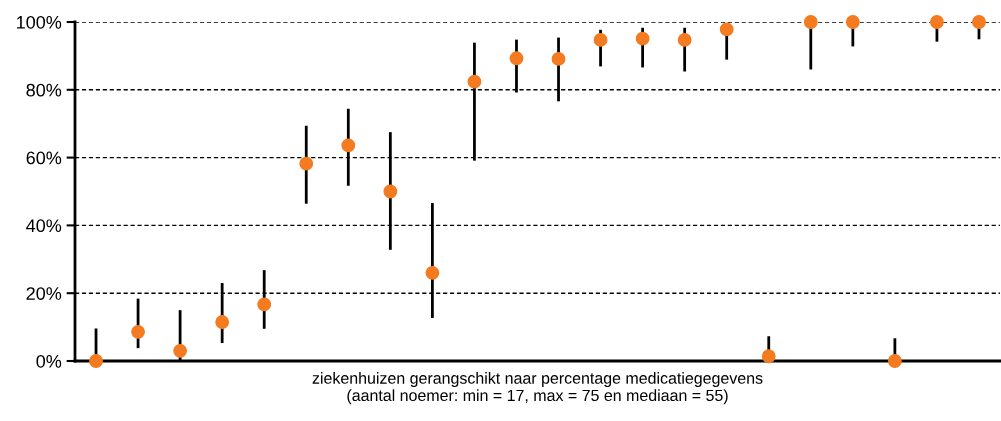 The height and width of the screenshot is (421, 1001). Describe the element at coordinates (44, 293) in the screenshot. I see `y-tick-label: 20%` at that location.